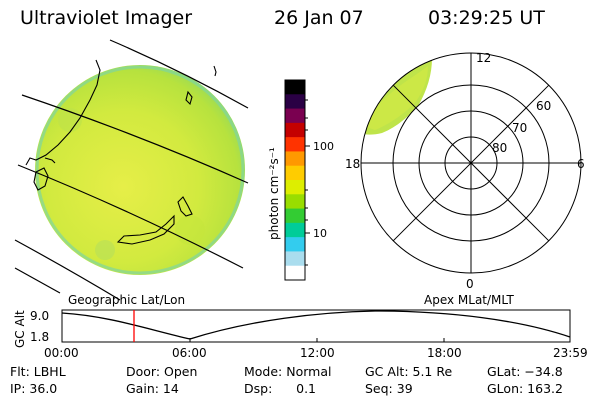 The height and width of the screenshot is (400, 600). I want to click on time-label-1200: 12:00, so click(317, 353).